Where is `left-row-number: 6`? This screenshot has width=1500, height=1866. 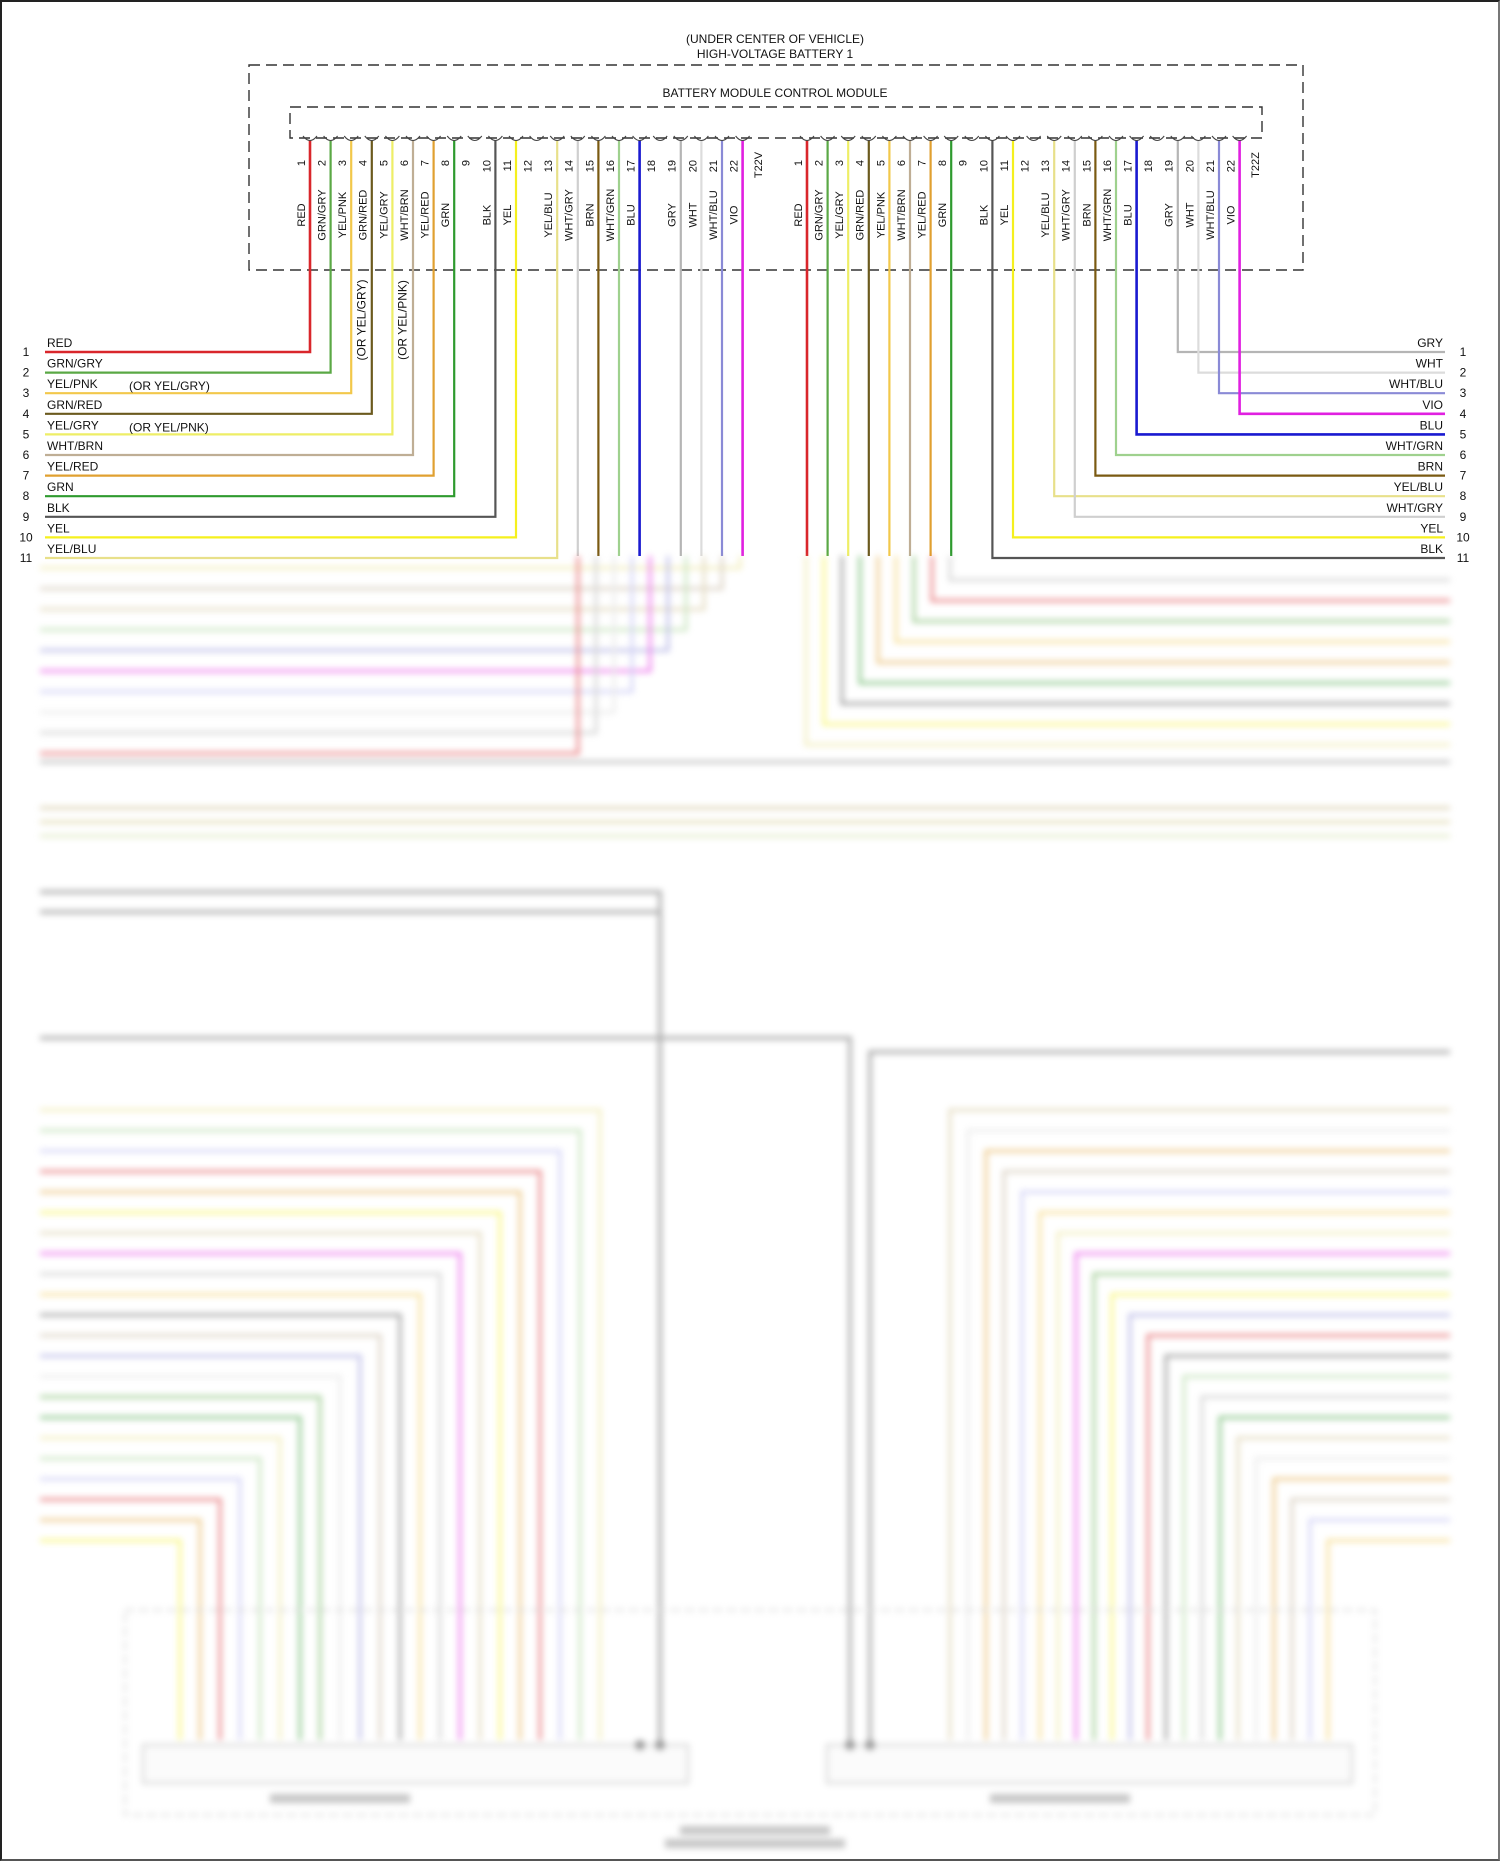
left-row-number: 6 is located at coordinates (26, 455).